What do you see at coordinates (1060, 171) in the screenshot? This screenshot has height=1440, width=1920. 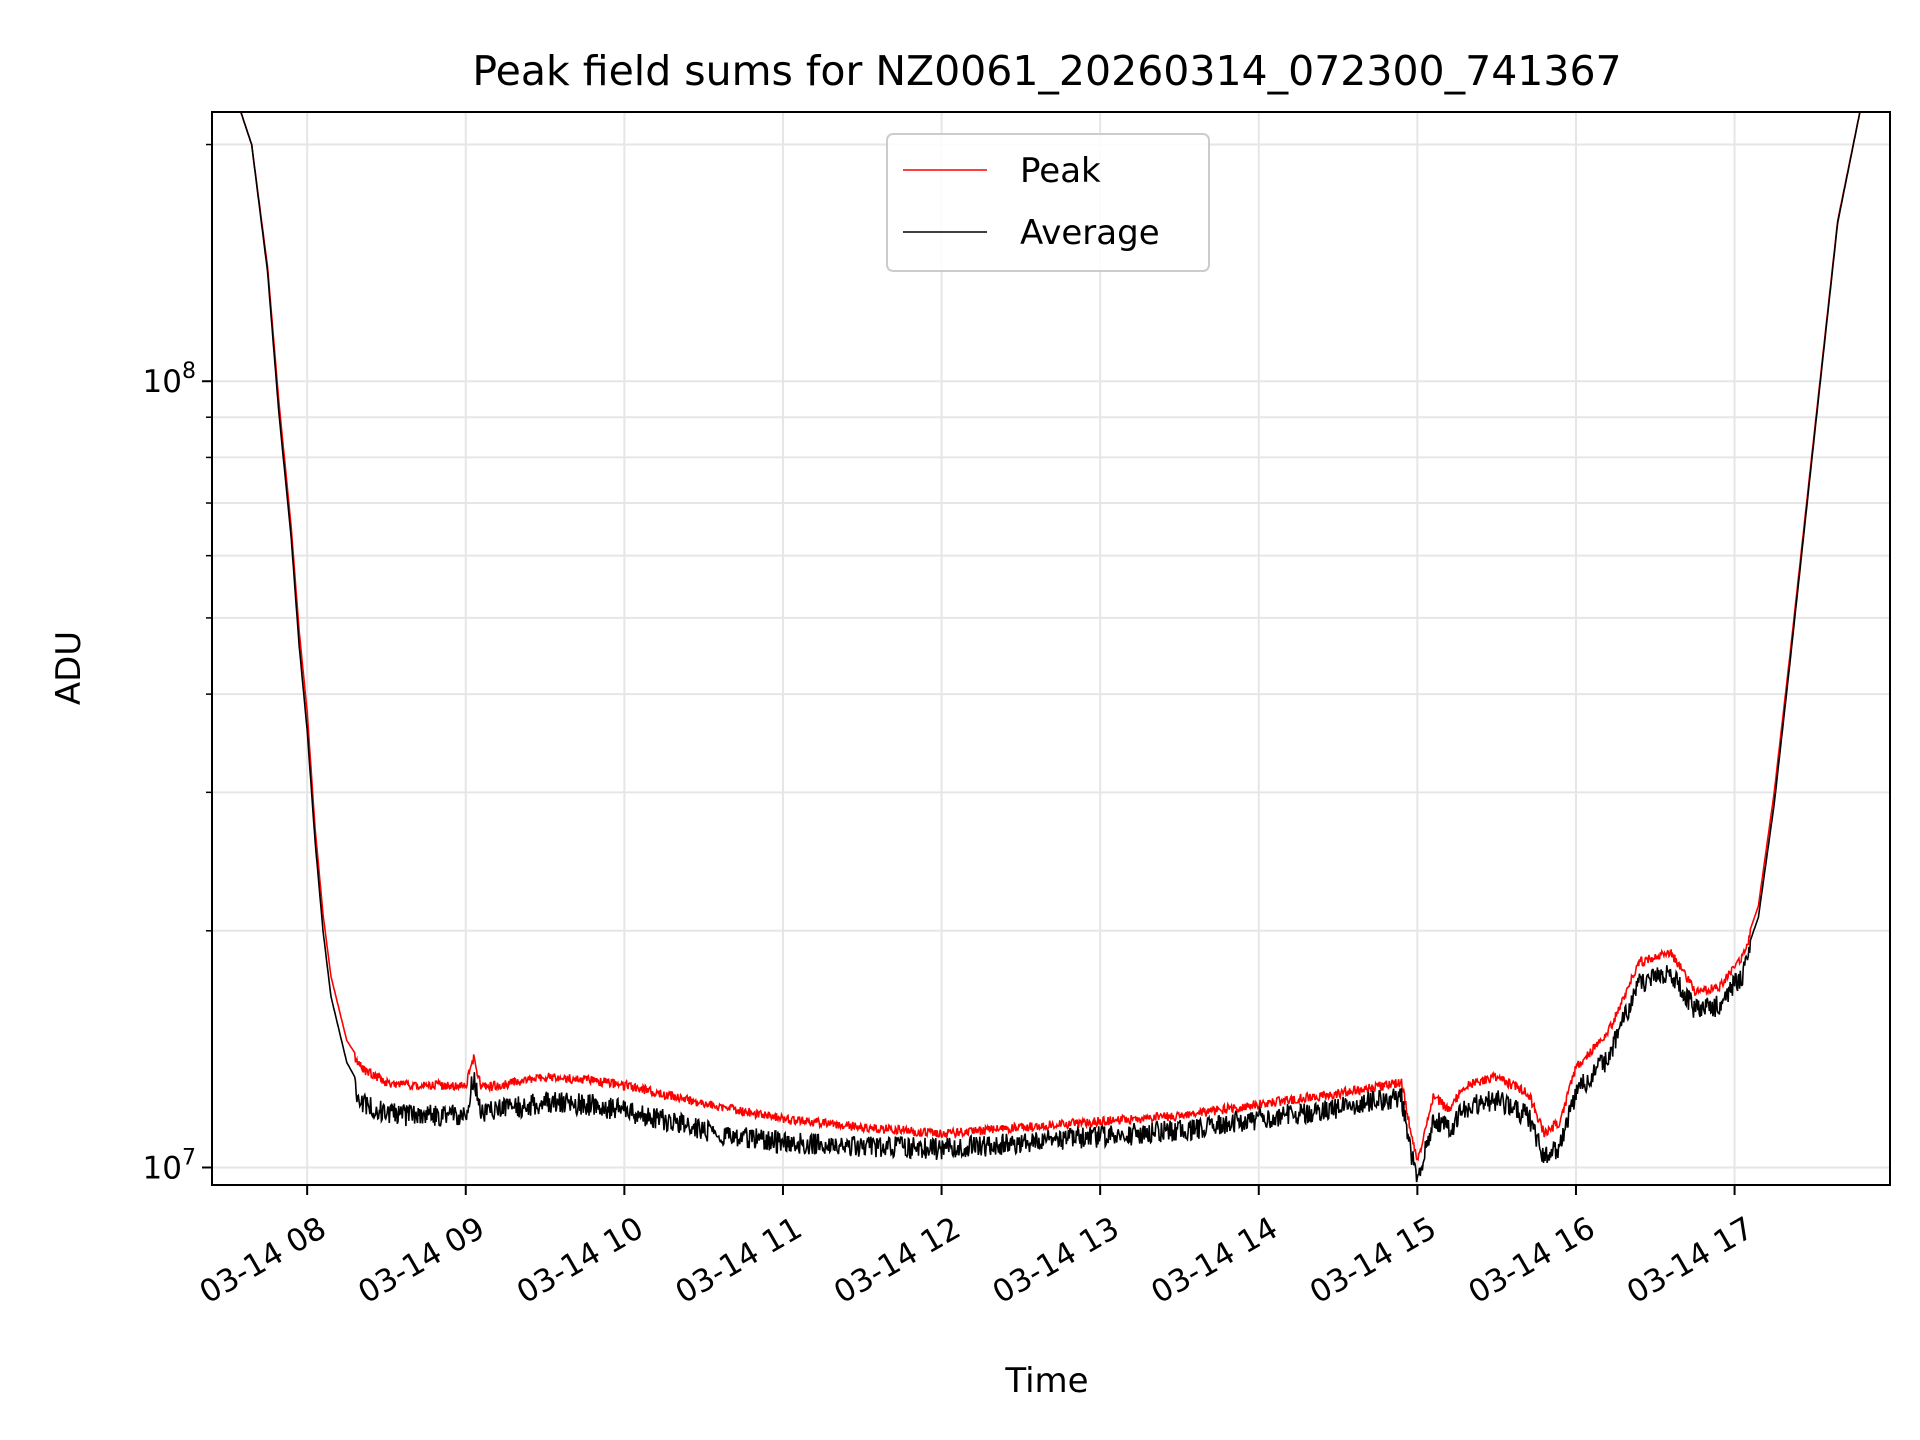 I see `legend-label-peak: Peak` at bounding box center [1060, 171].